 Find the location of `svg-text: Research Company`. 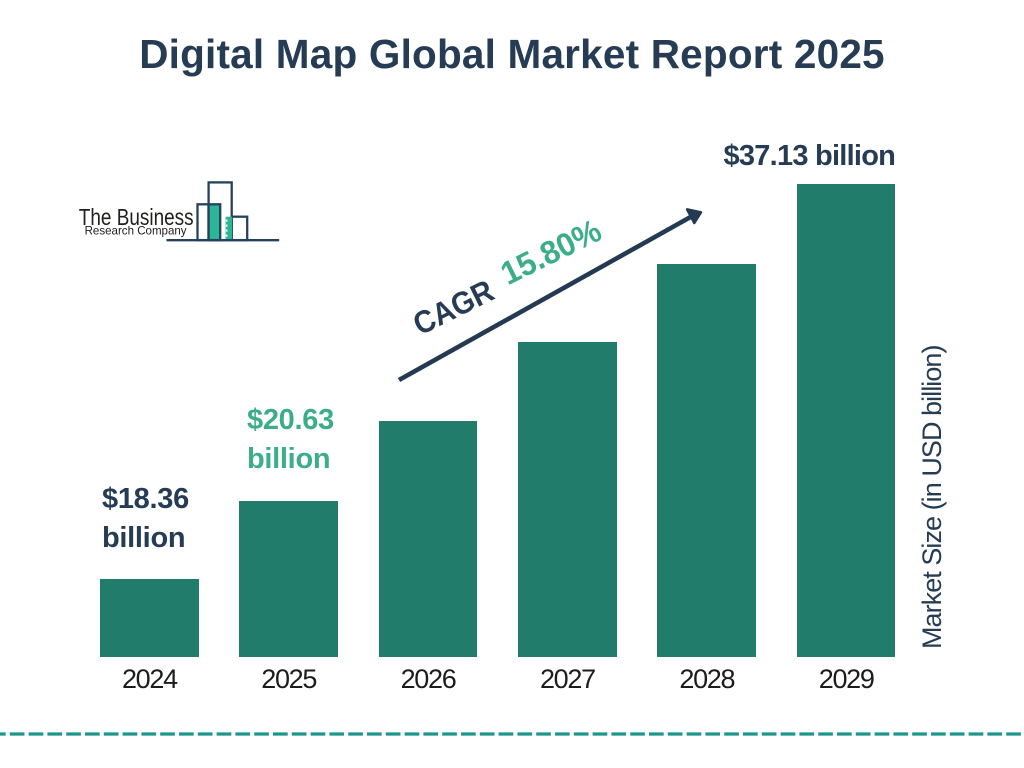

svg-text: Research Company is located at coordinates (136, 231).